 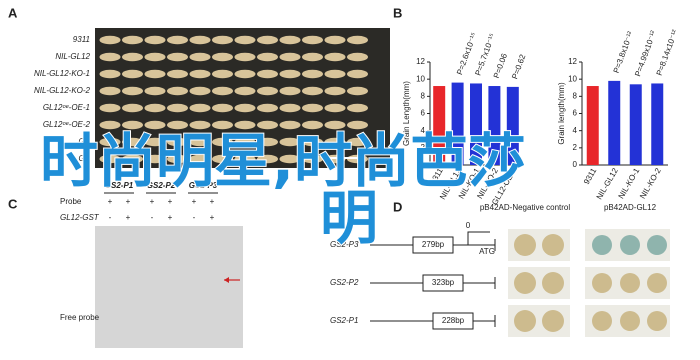 I want to click on fragment-length: 279bp, so click(x=433, y=244).